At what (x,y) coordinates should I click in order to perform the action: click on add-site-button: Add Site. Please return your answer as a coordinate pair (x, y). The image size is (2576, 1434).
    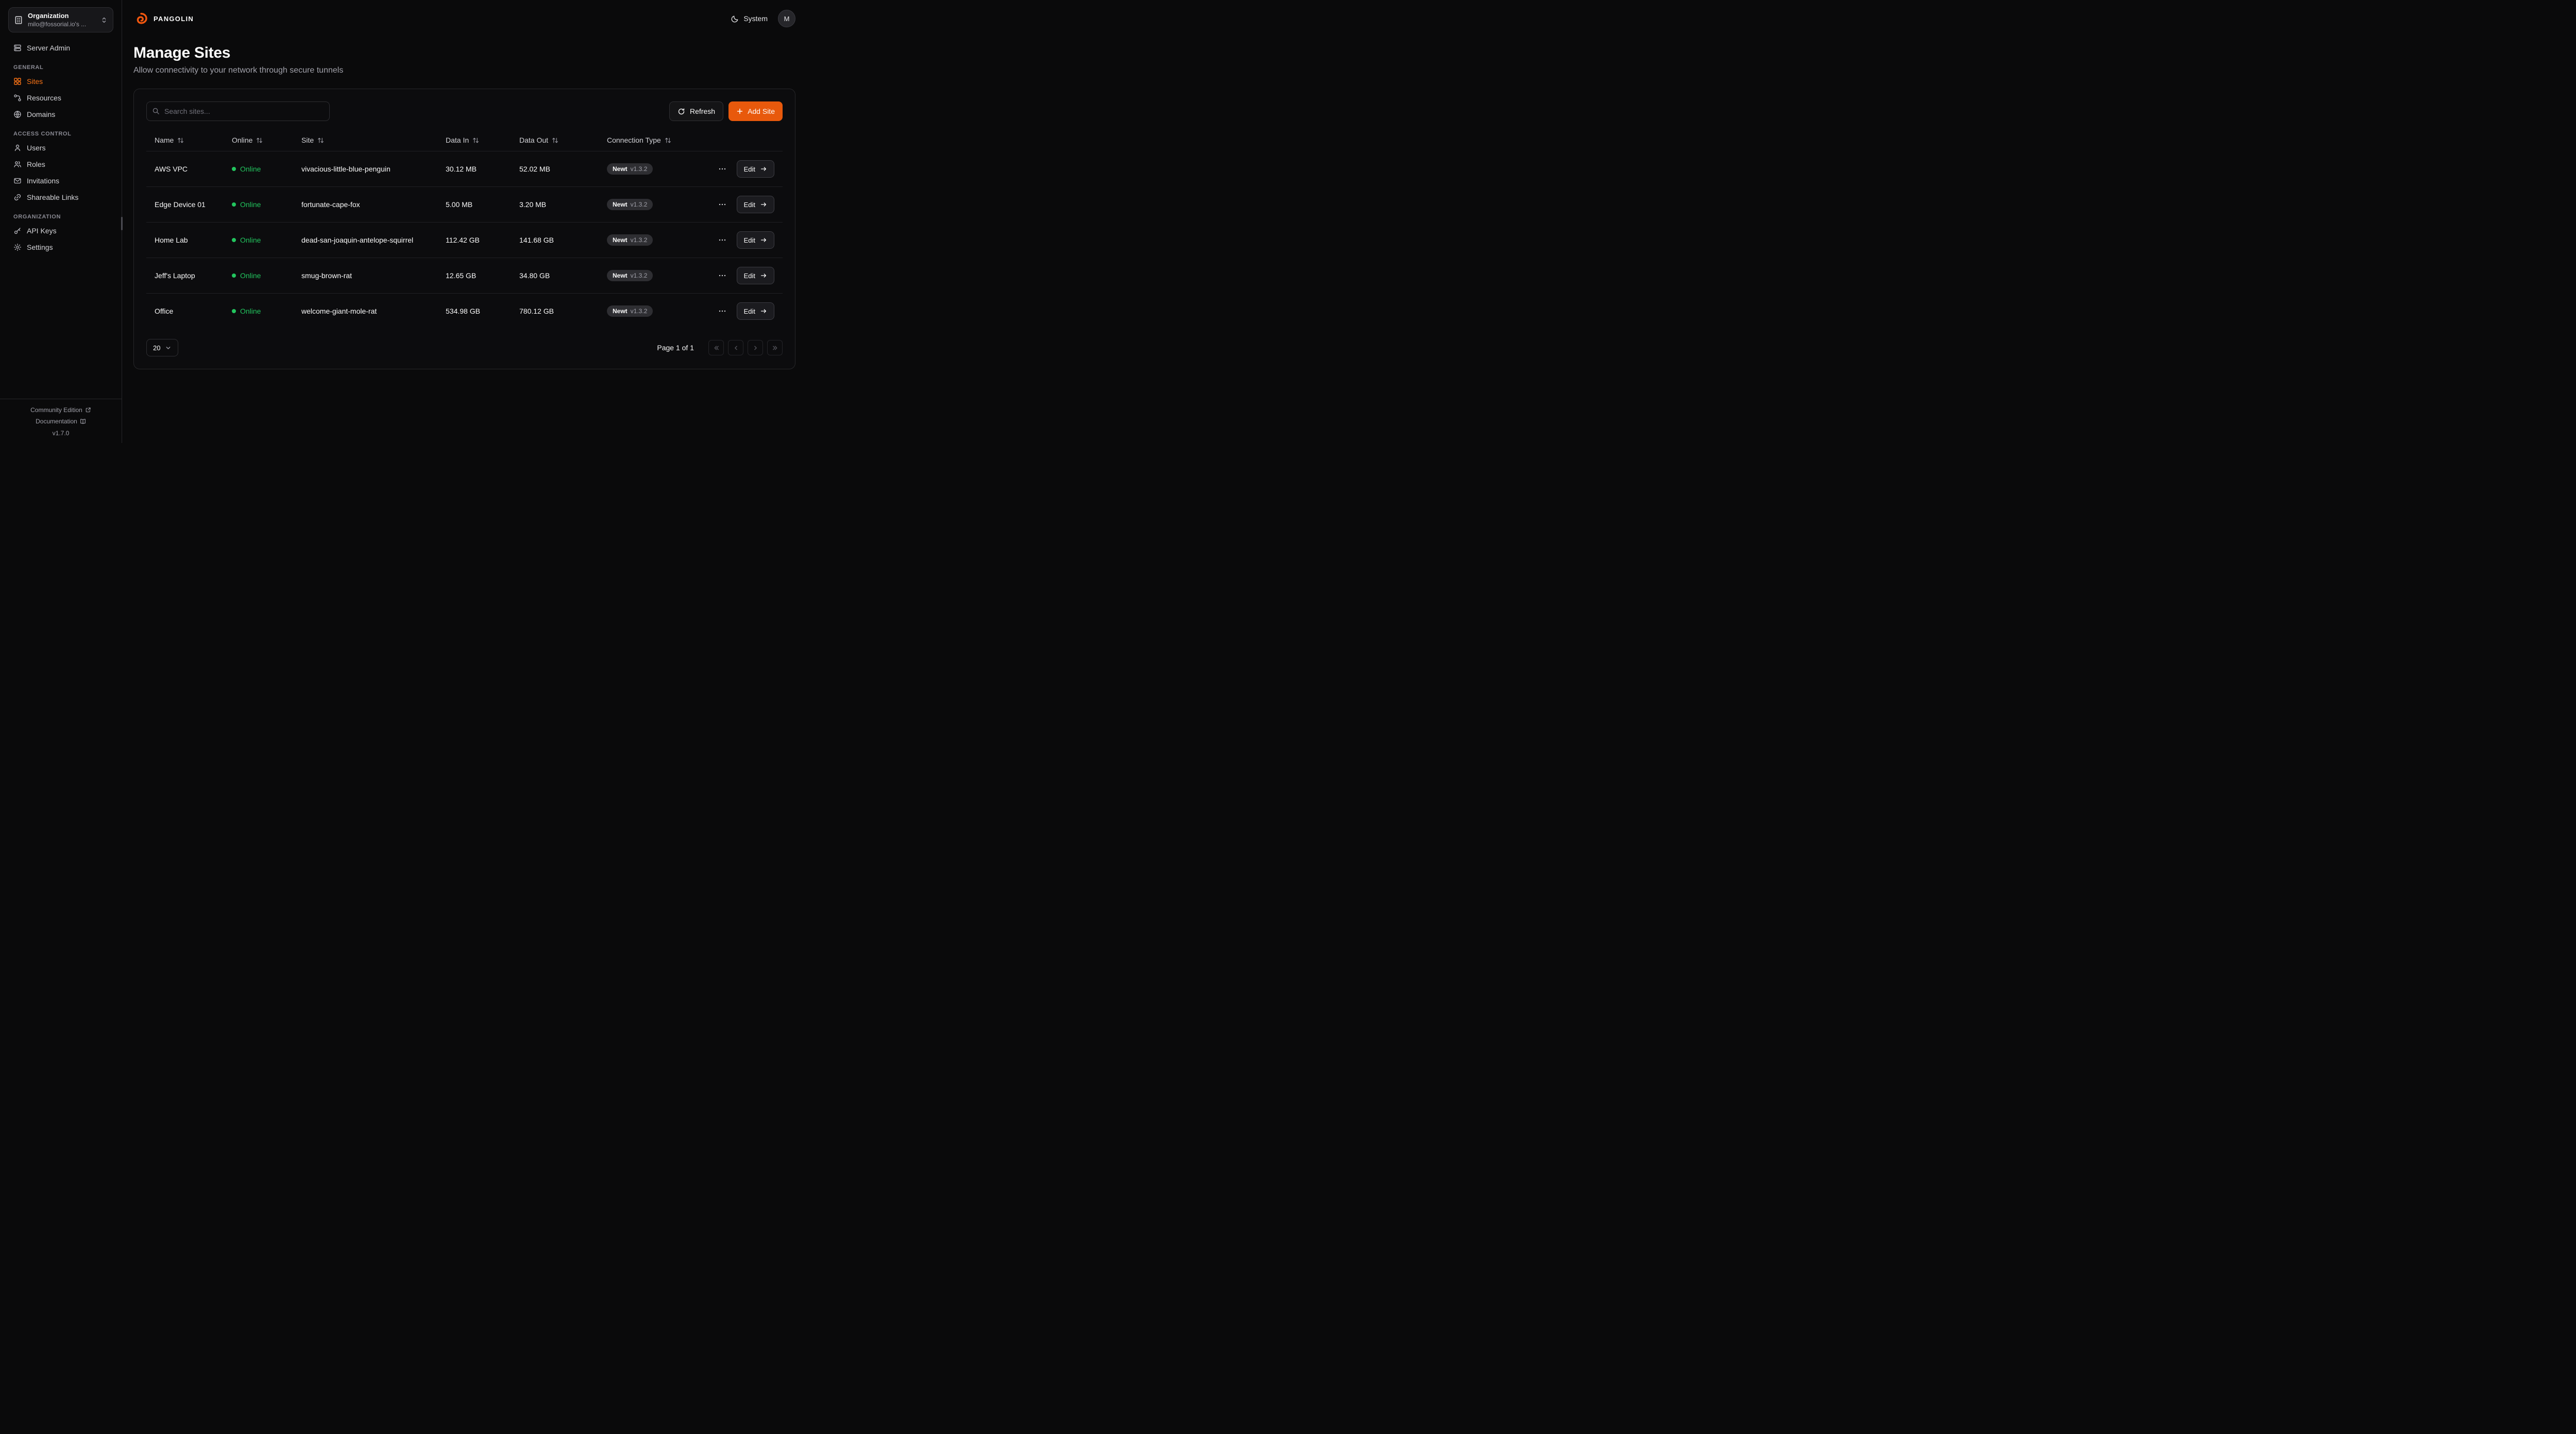
    Looking at the image, I should click on (755, 111).